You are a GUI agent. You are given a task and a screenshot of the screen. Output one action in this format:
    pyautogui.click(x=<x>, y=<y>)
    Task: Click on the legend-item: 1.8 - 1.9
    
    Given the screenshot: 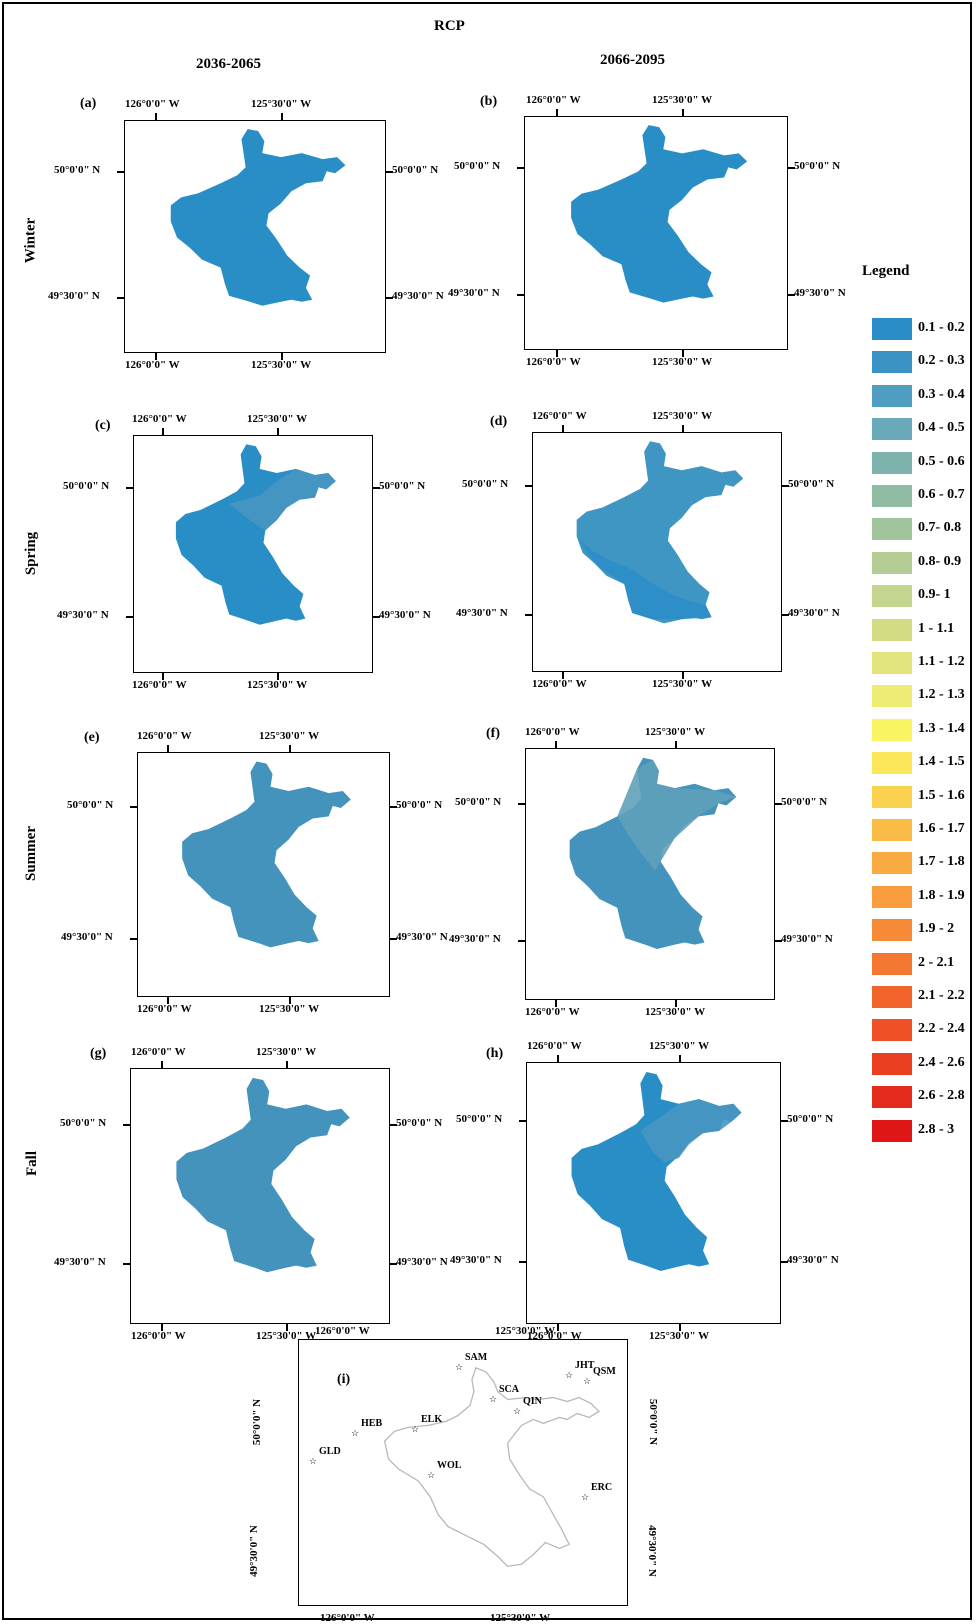 What is the action you would take?
    pyautogui.click(x=924, y=896)
    